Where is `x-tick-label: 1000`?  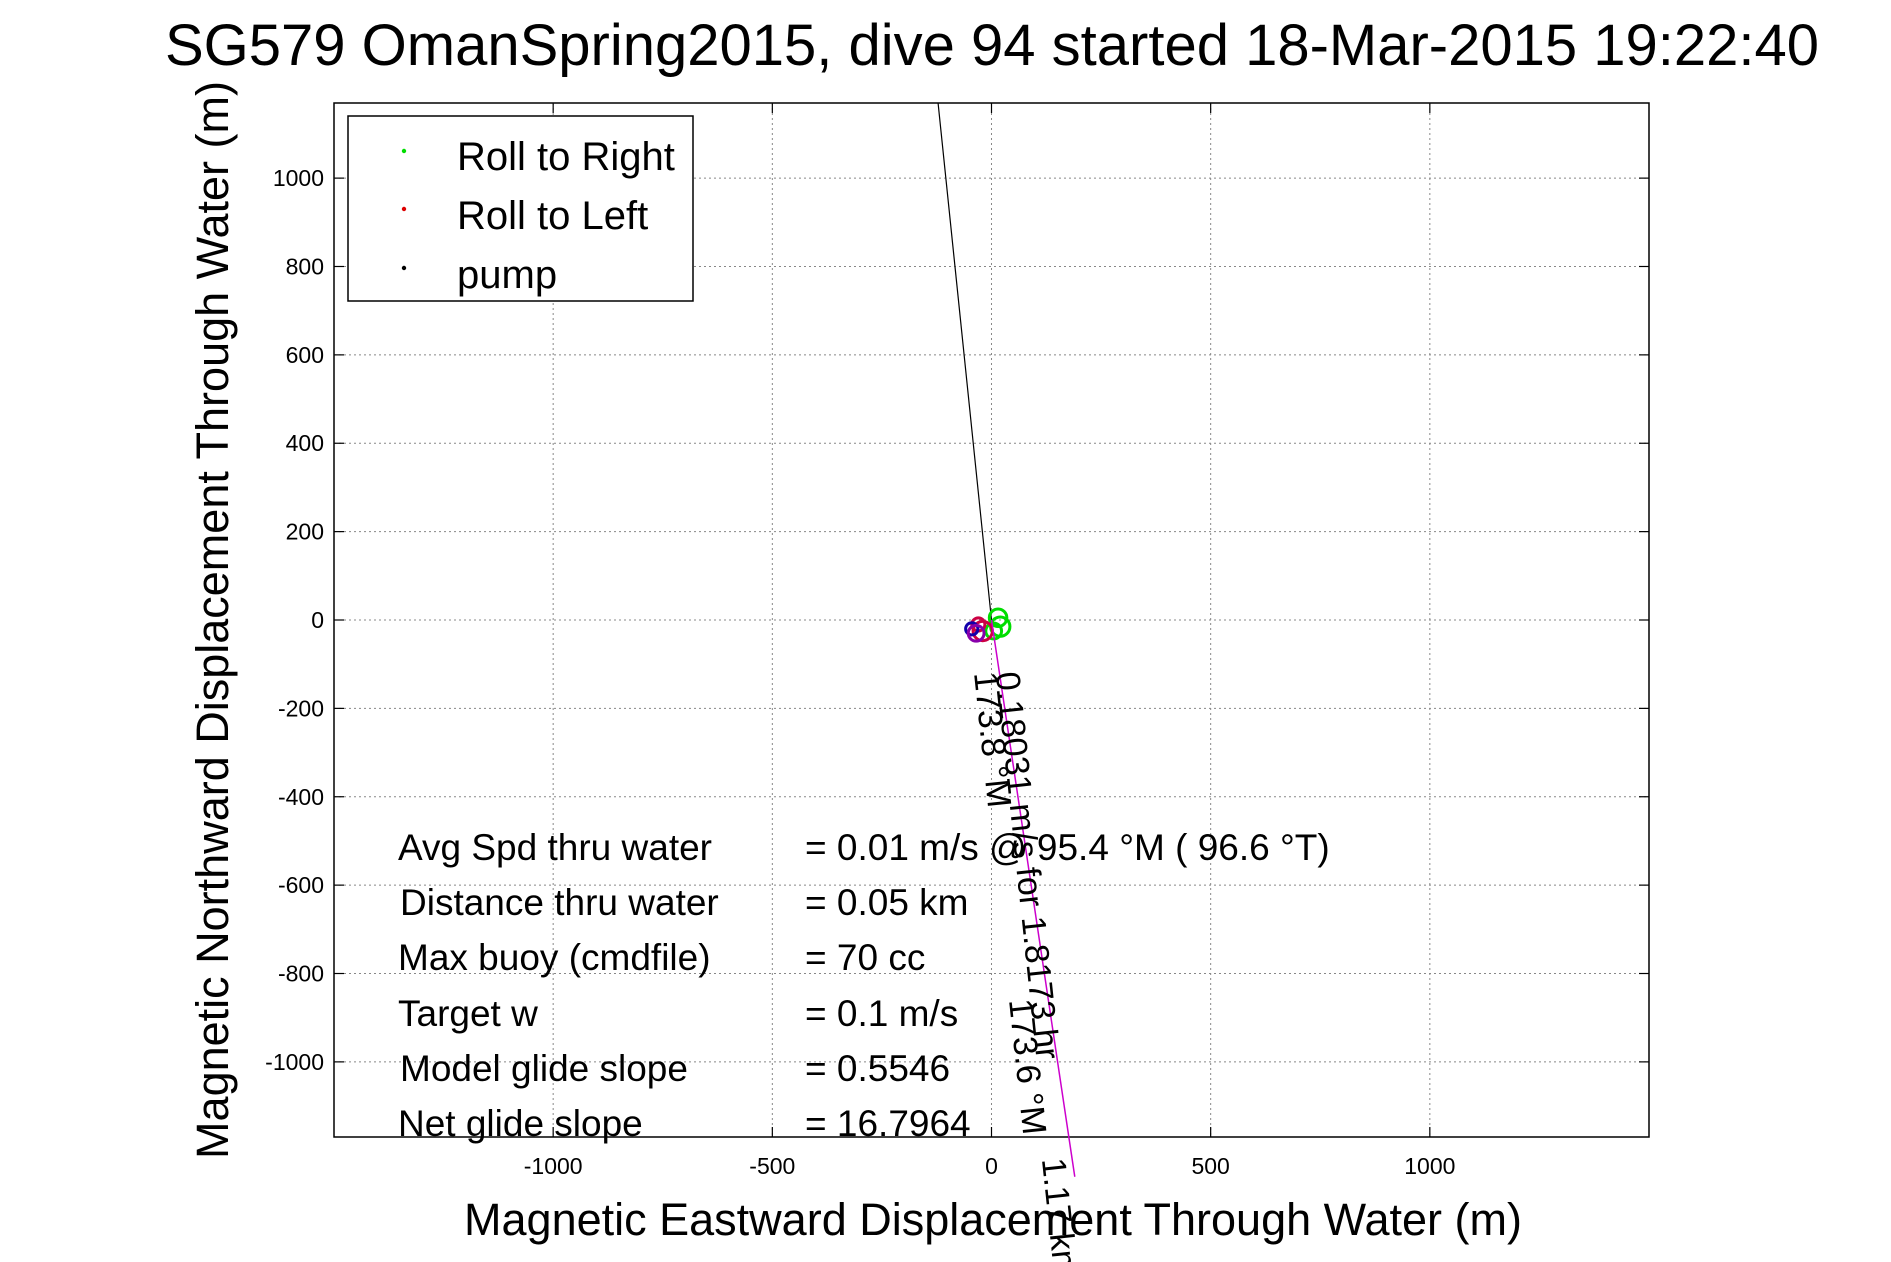
x-tick-label: 1000 is located at coordinates (1429, 1166).